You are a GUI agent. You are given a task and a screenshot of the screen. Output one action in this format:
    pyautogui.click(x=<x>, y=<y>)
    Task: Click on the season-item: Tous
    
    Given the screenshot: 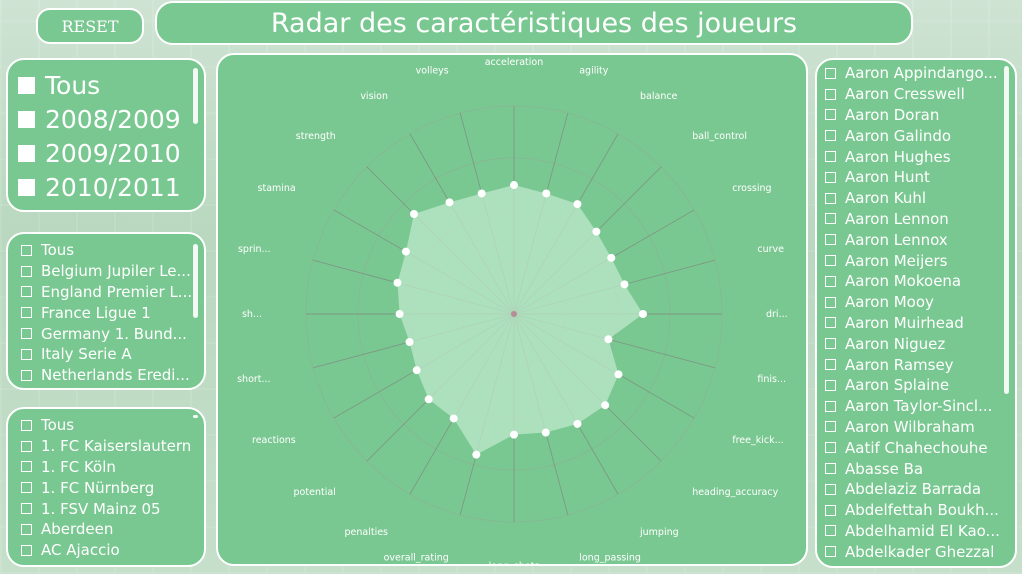 What is the action you would take?
    pyautogui.click(x=111, y=85)
    